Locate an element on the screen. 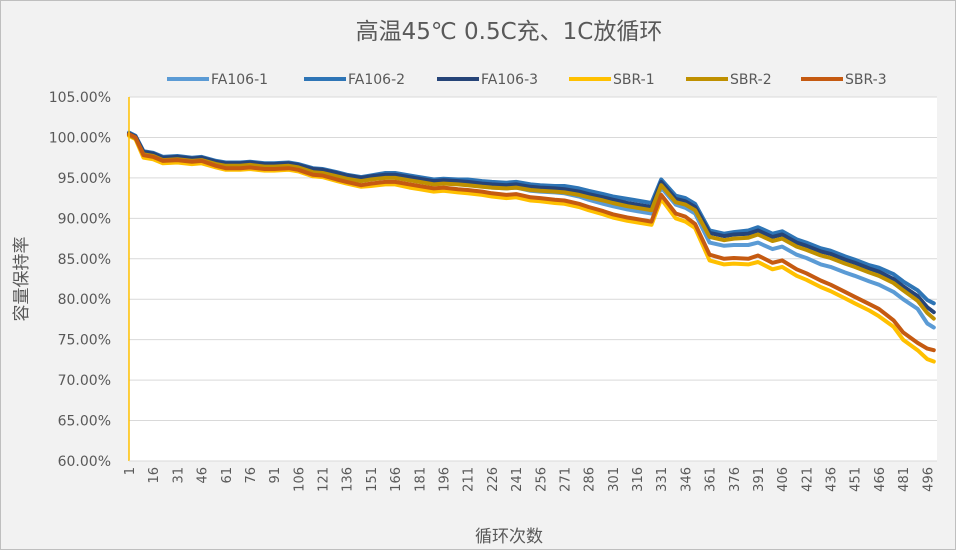  y-tick-label: 100.00% is located at coordinates (80, 138).